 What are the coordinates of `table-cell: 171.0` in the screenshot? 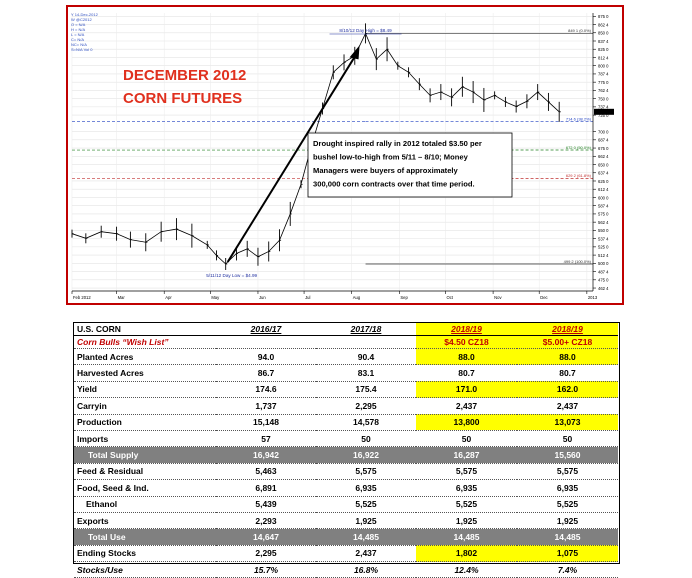 It's located at (466, 390).